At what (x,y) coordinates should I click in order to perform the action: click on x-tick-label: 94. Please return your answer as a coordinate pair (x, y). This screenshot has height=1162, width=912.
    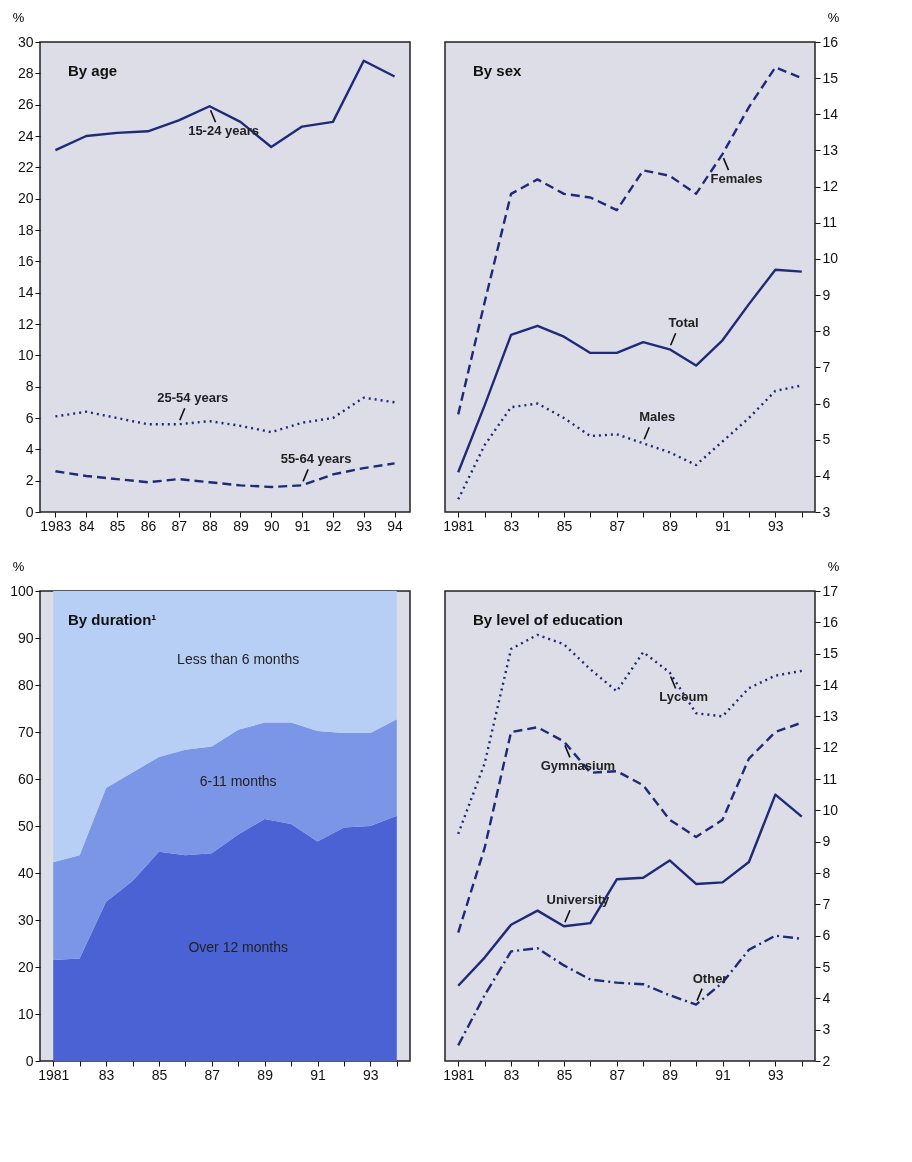
    Looking at the image, I should click on (395, 525).